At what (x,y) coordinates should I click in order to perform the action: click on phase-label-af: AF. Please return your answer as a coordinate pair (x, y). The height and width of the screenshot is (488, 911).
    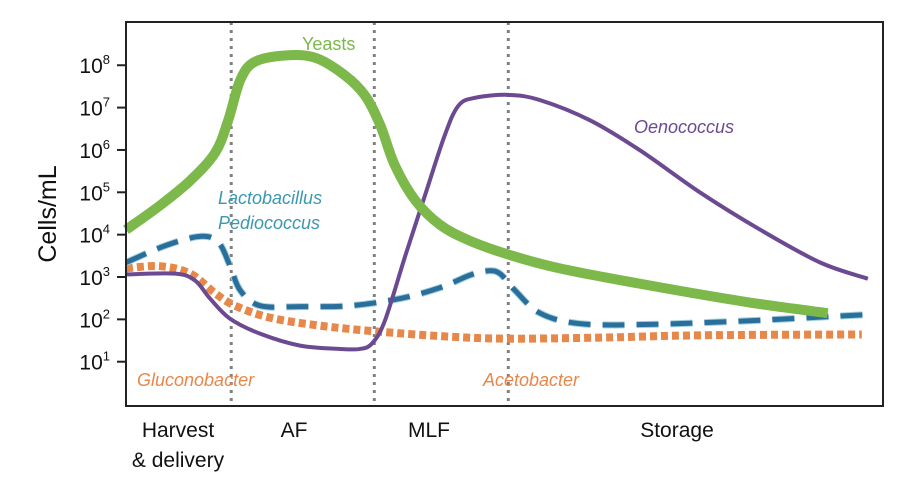
    Looking at the image, I should click on (294, 430).